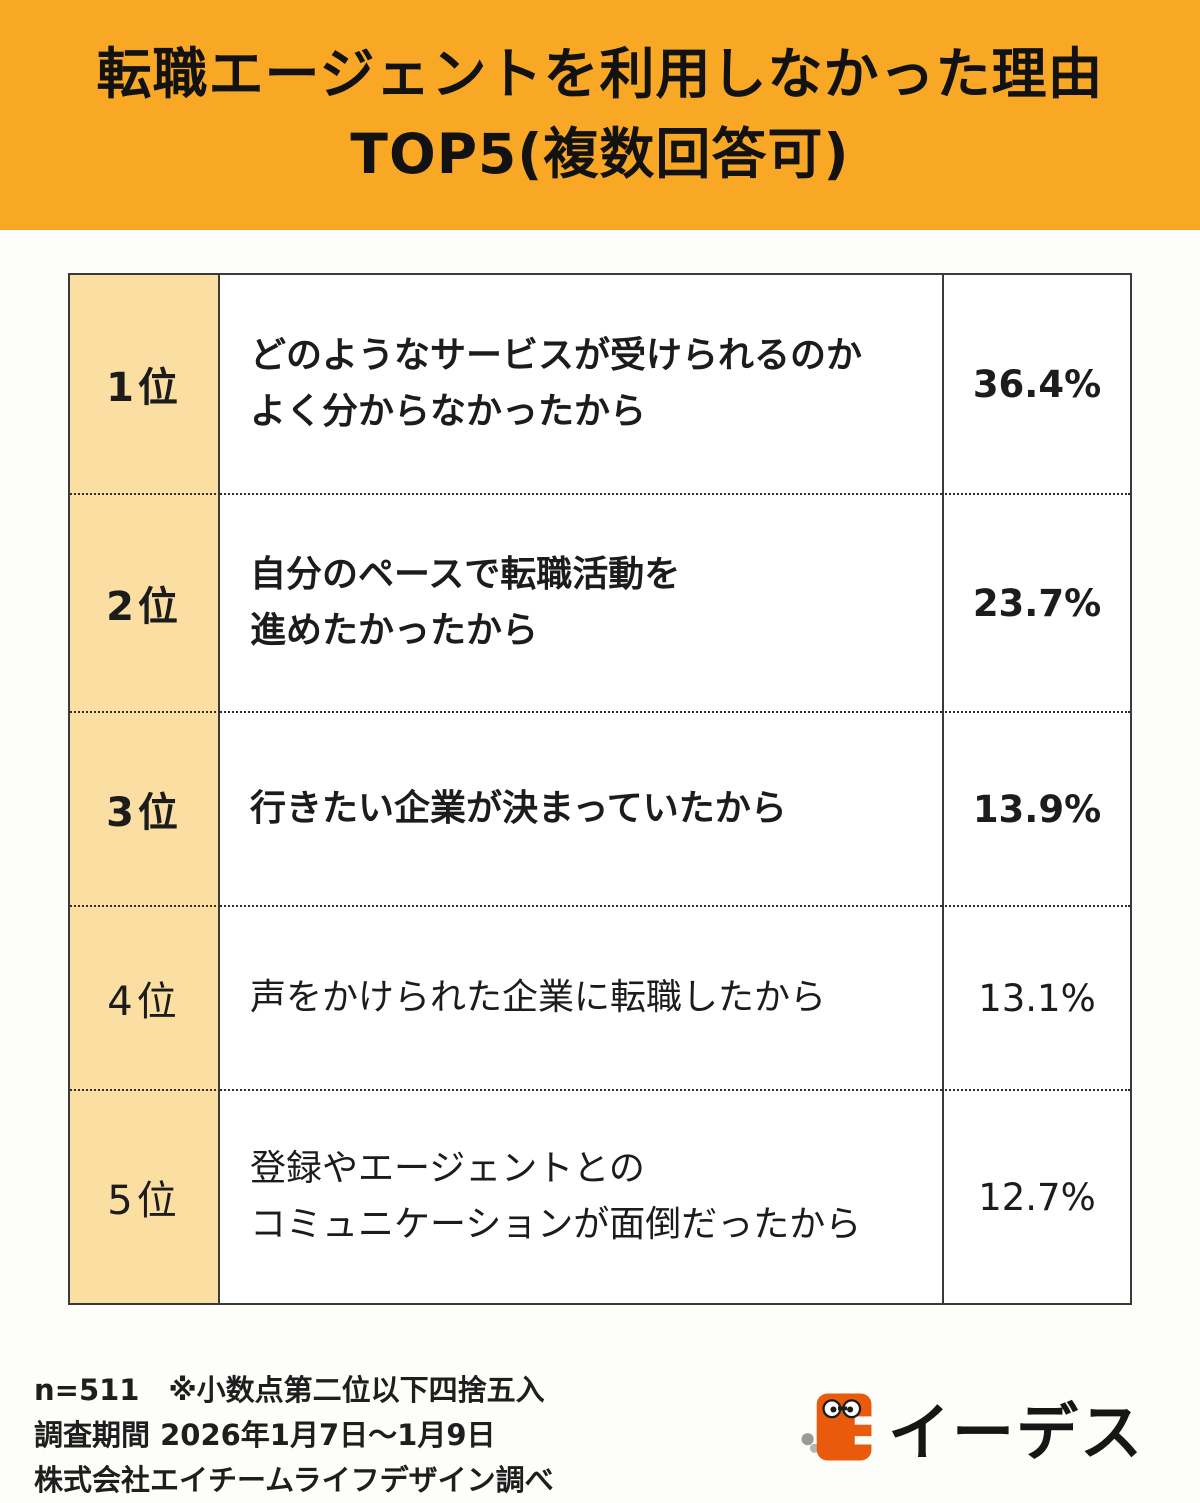 The image size is (1200, 1503). What do you see at coordinates (1036, 384) in the screenshot?
I see `percent-cell: 36.4%` at bounding box center [1036, 384].